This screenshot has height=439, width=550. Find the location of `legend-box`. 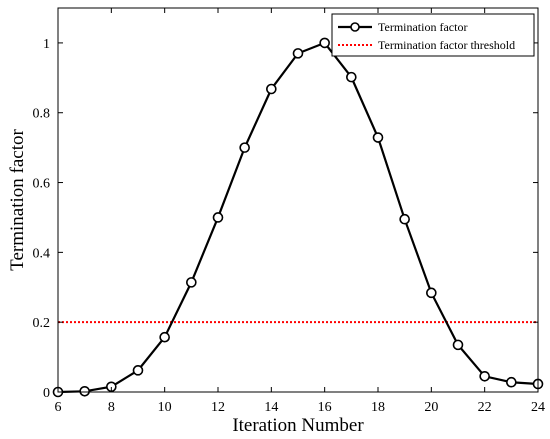

legend-box is located at coordinates (433, 35).